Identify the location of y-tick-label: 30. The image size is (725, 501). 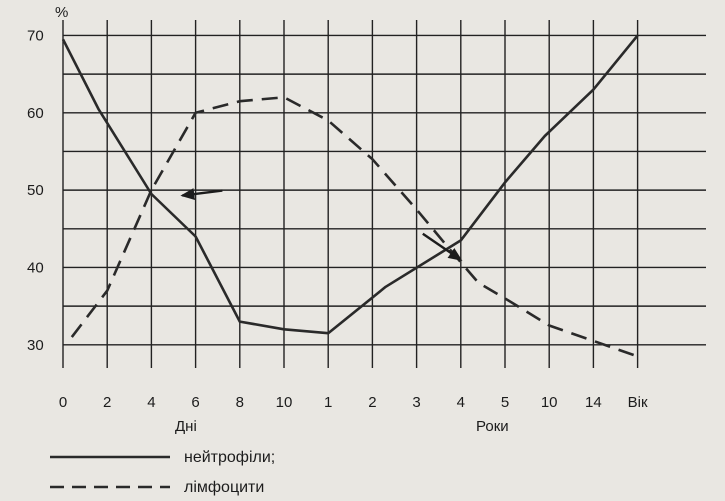
(35, 345).